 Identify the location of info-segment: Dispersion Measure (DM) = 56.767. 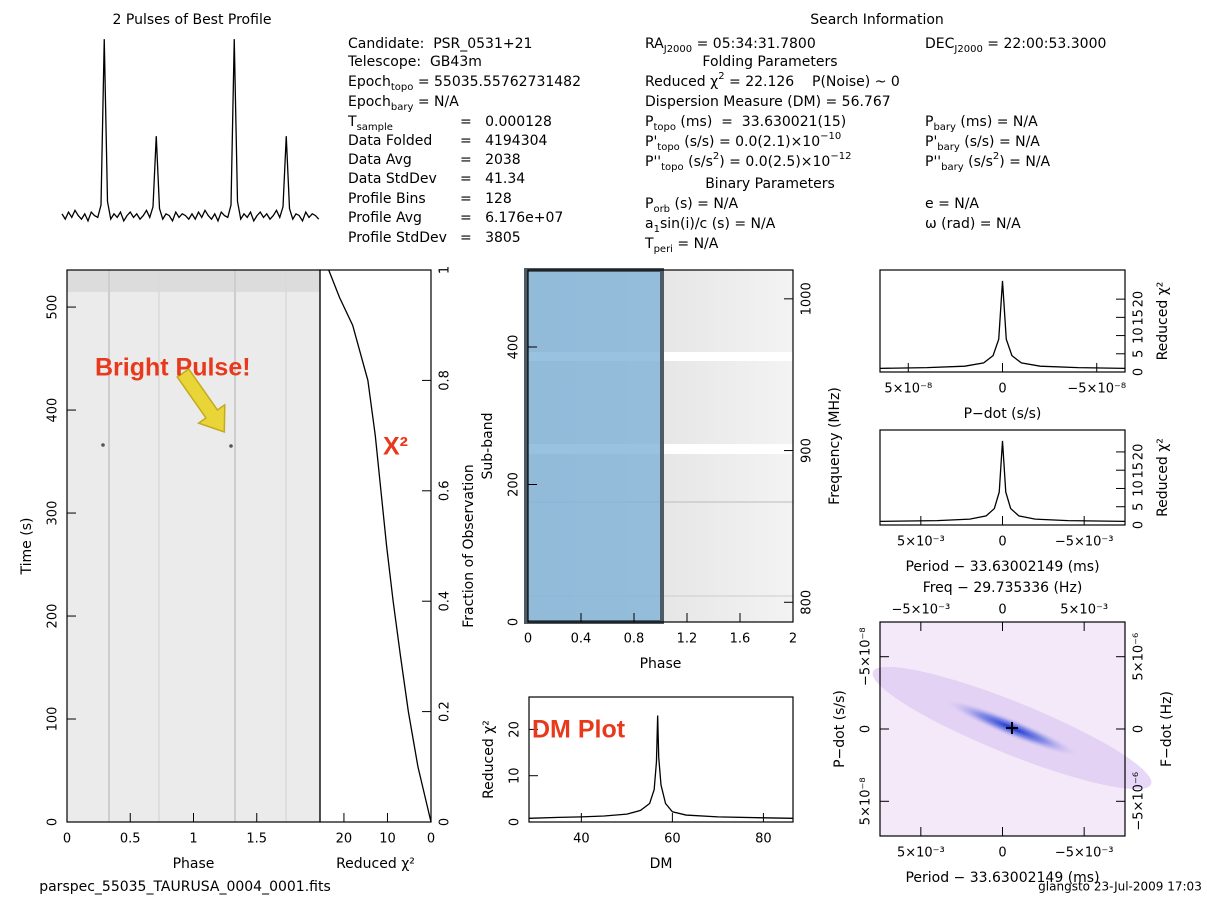
(768, 102).